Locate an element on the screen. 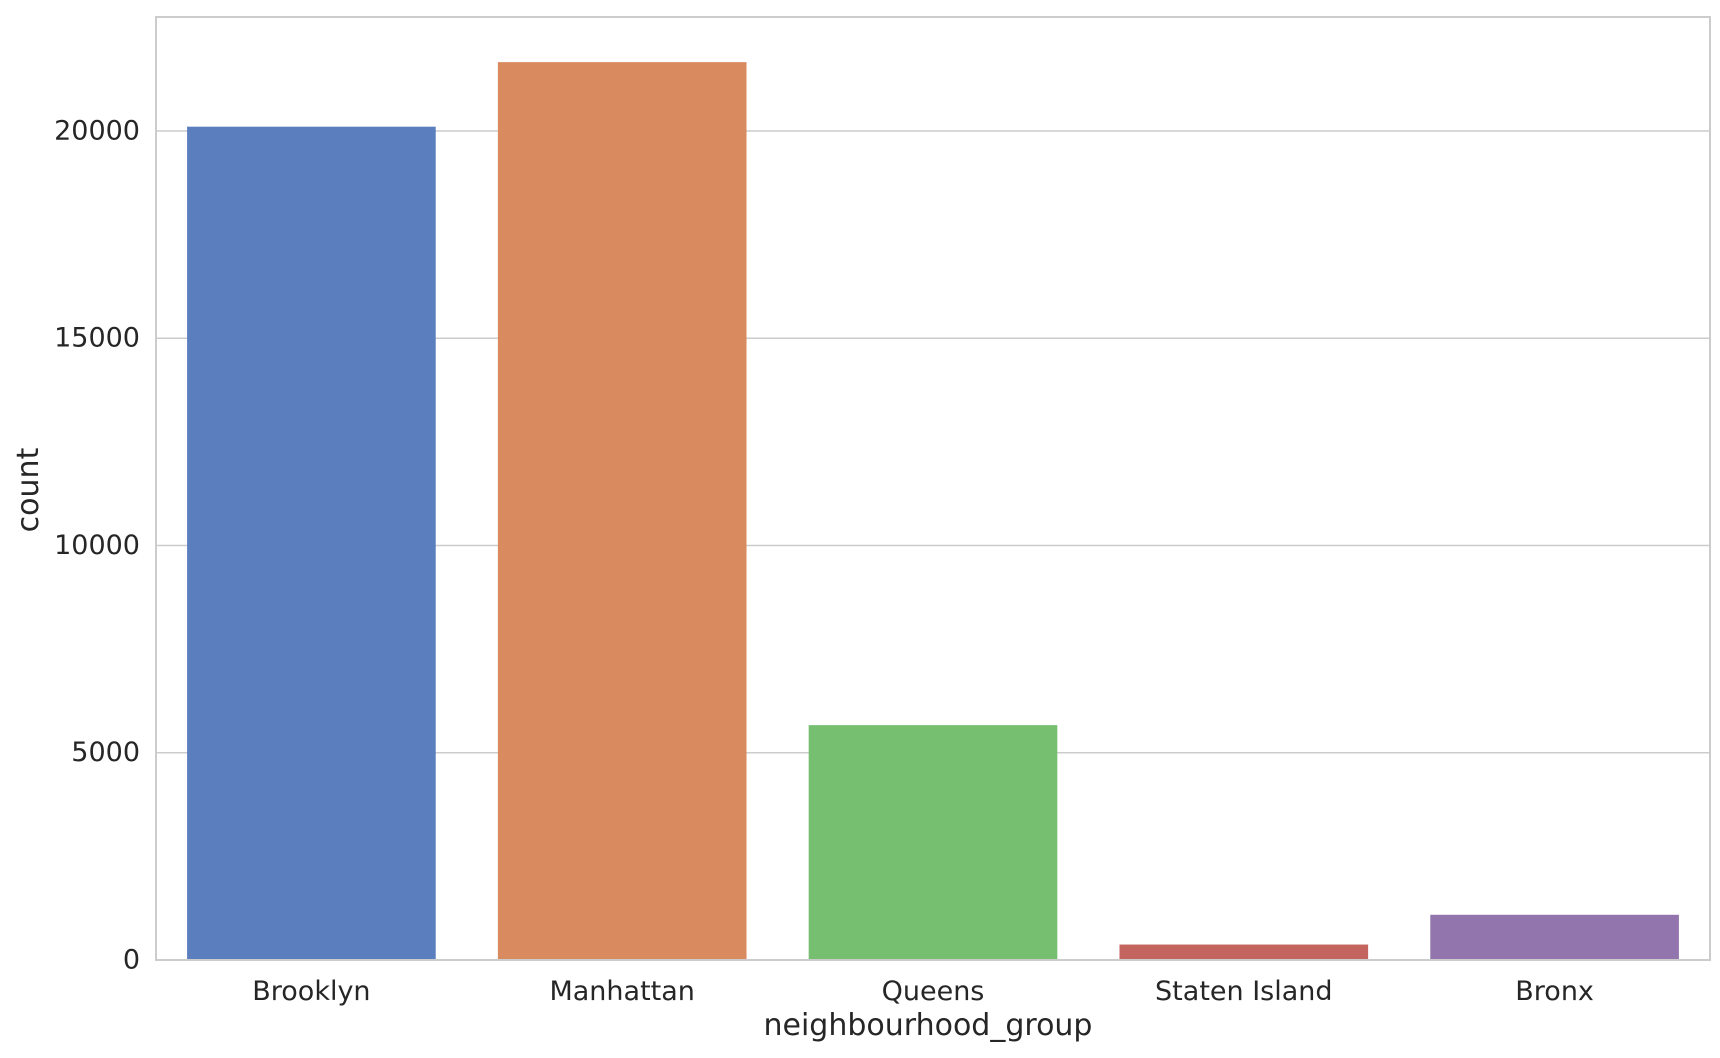 This screenshot has width=1720, height=1058. bar-brooklyn is located at coordinates (311, 543).